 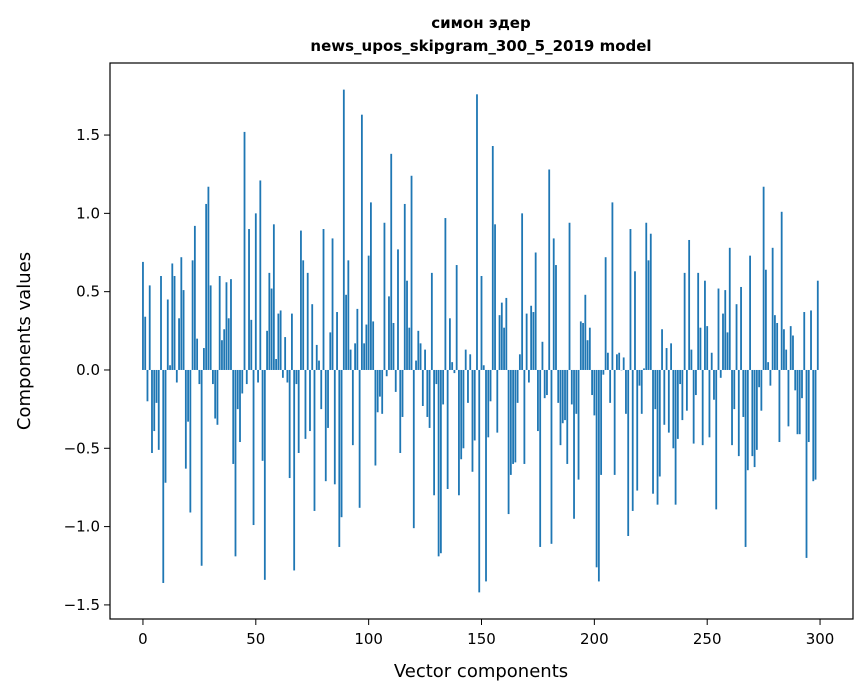 I want to click on chart-subtitle: news_upos_skipgram_300_5_2019 model, so click(x=480, y=46).